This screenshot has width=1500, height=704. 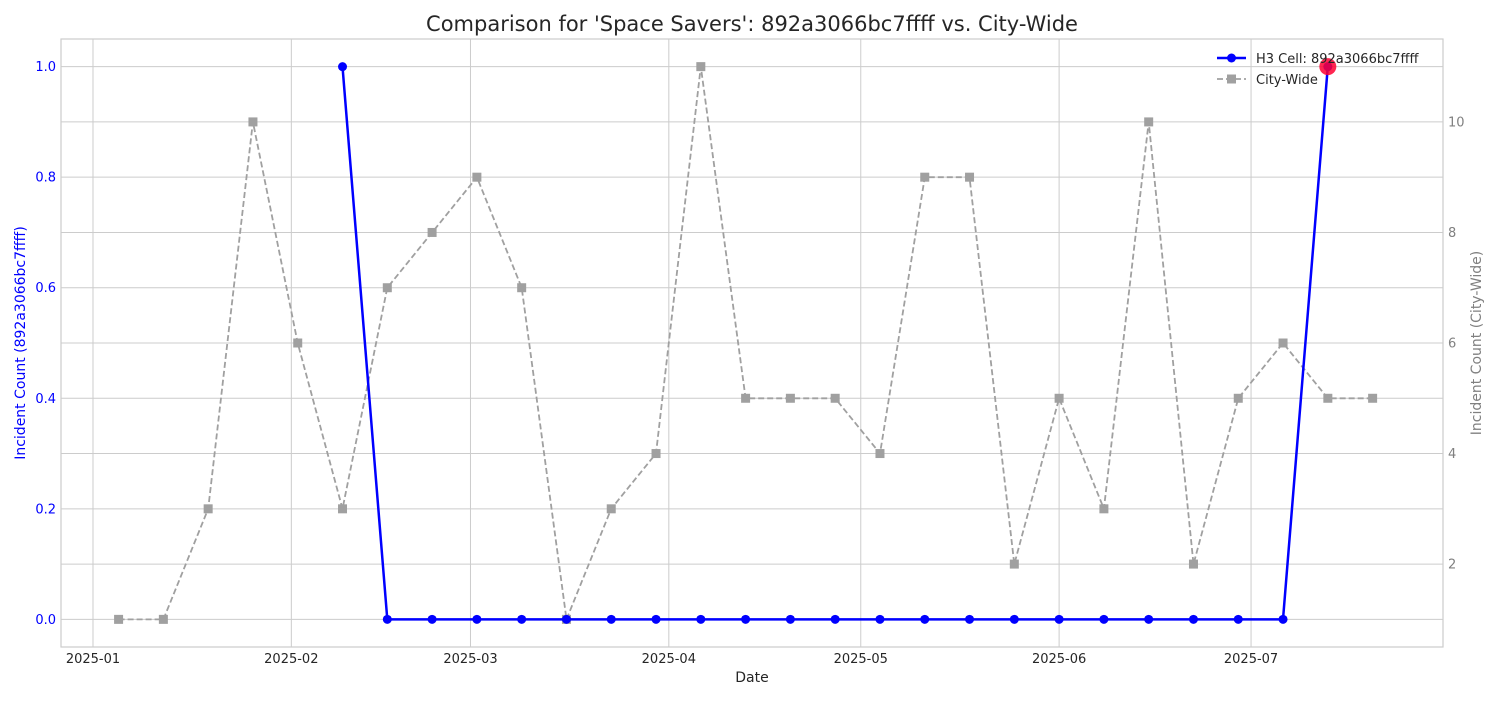 I want to click on y-right-tick-label: 4, so click(x=1452, y=454).